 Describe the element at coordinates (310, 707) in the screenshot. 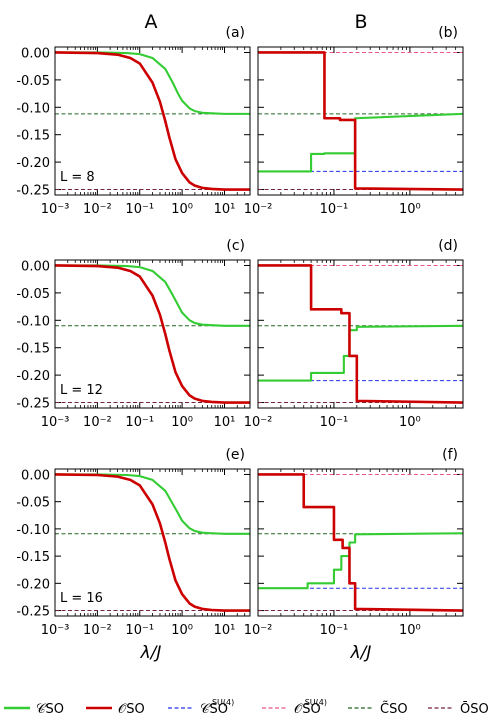

I see `legend-label: 𝒪SOSU(4)` at that location.